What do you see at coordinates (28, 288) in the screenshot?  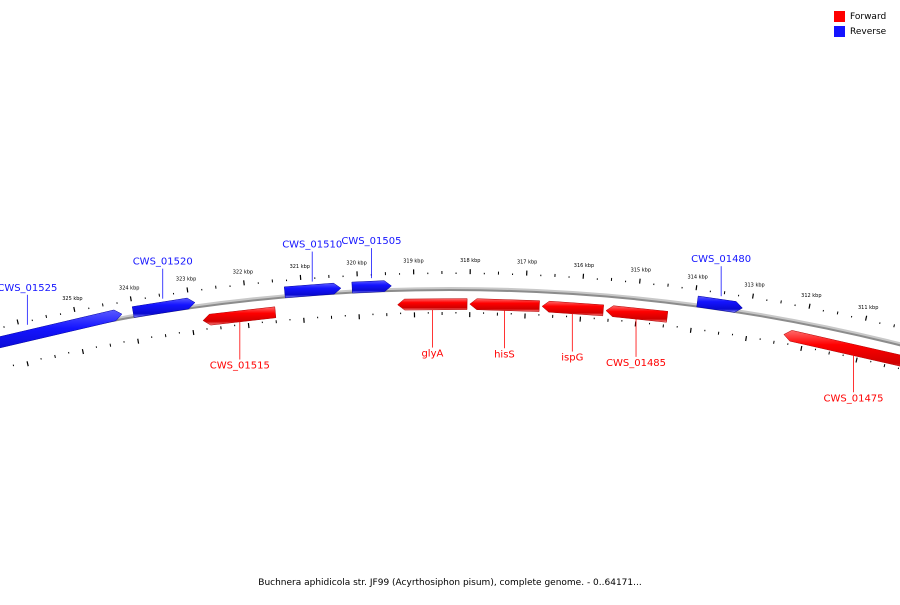 I see `gene-label: CWS_01525` at bounding box center [28, 288].